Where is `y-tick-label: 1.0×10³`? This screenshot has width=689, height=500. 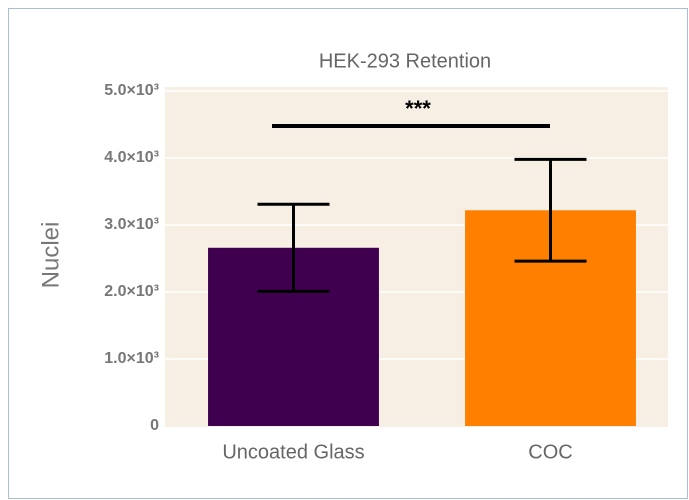 y-tick-label: 1.0×10³ is located at coordinates (131, 358).